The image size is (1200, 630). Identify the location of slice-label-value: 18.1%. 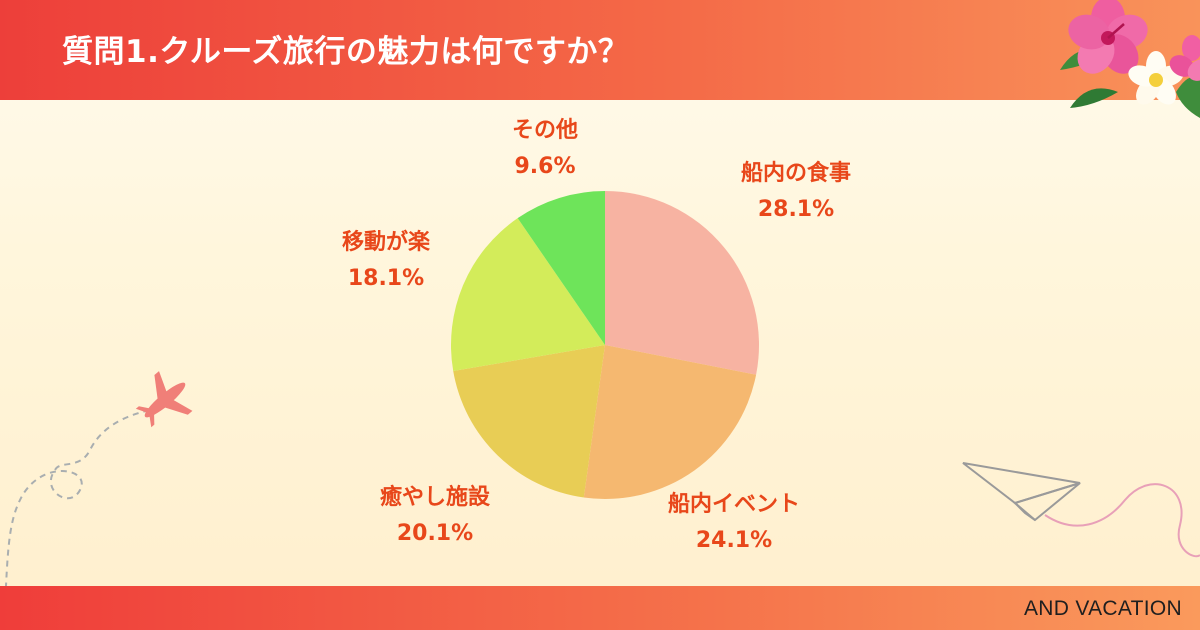
(386, 278).